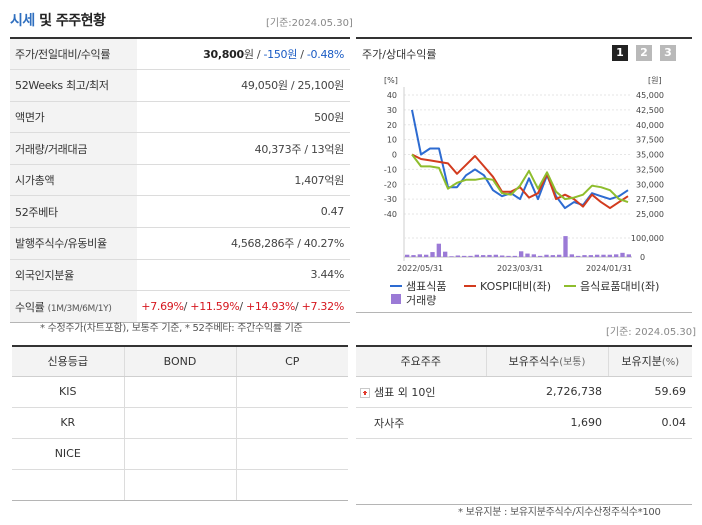 Image resolution: width=702 pixels, height=525 pixels. Describe the element at coordinates (515, 286) in the screenshot. I see `legend-label: KOSPI대비(좌)` at that location.